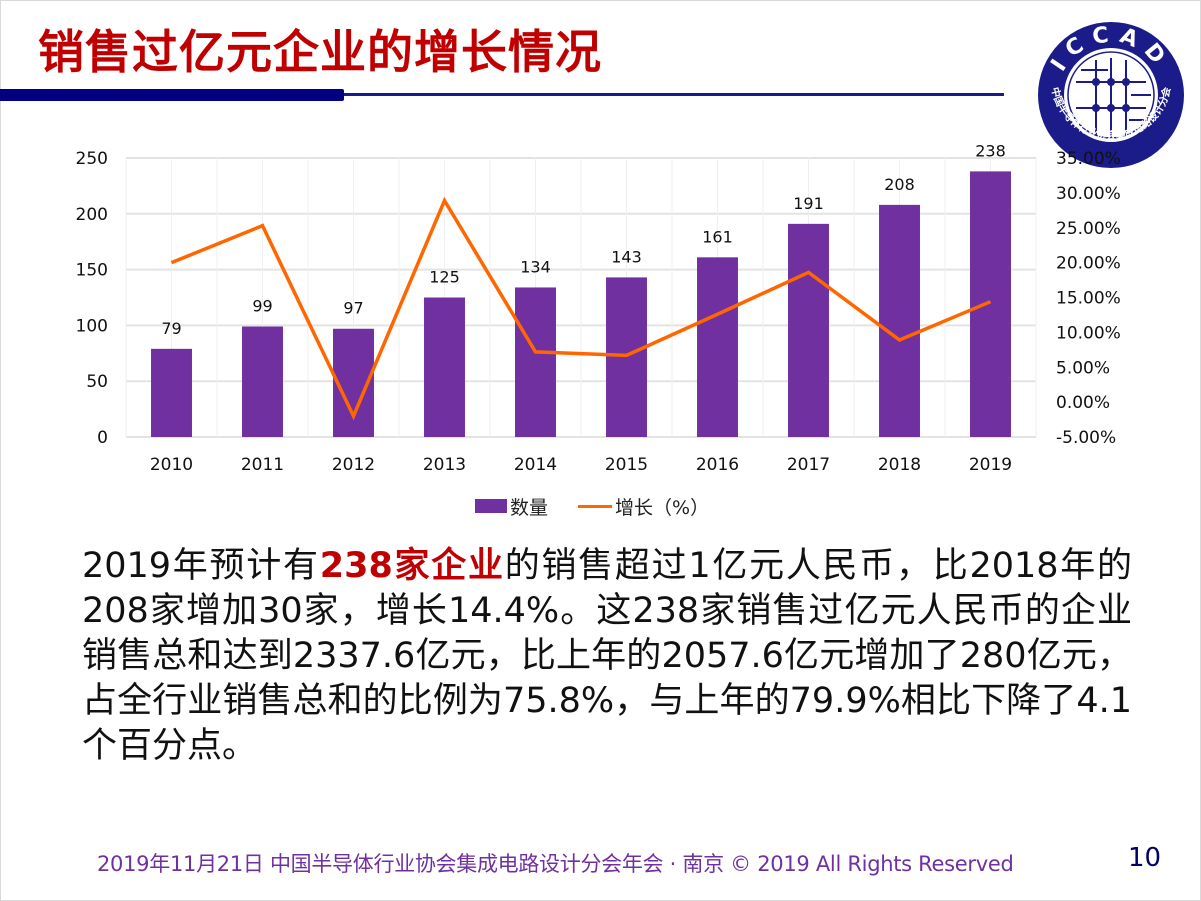 Image resolution: width=1201 pixels, height=901 pixels. What do you see at coordinates (171, 392) in the screenshot?
I see `bar-2010` at bounding box center [171, 392].